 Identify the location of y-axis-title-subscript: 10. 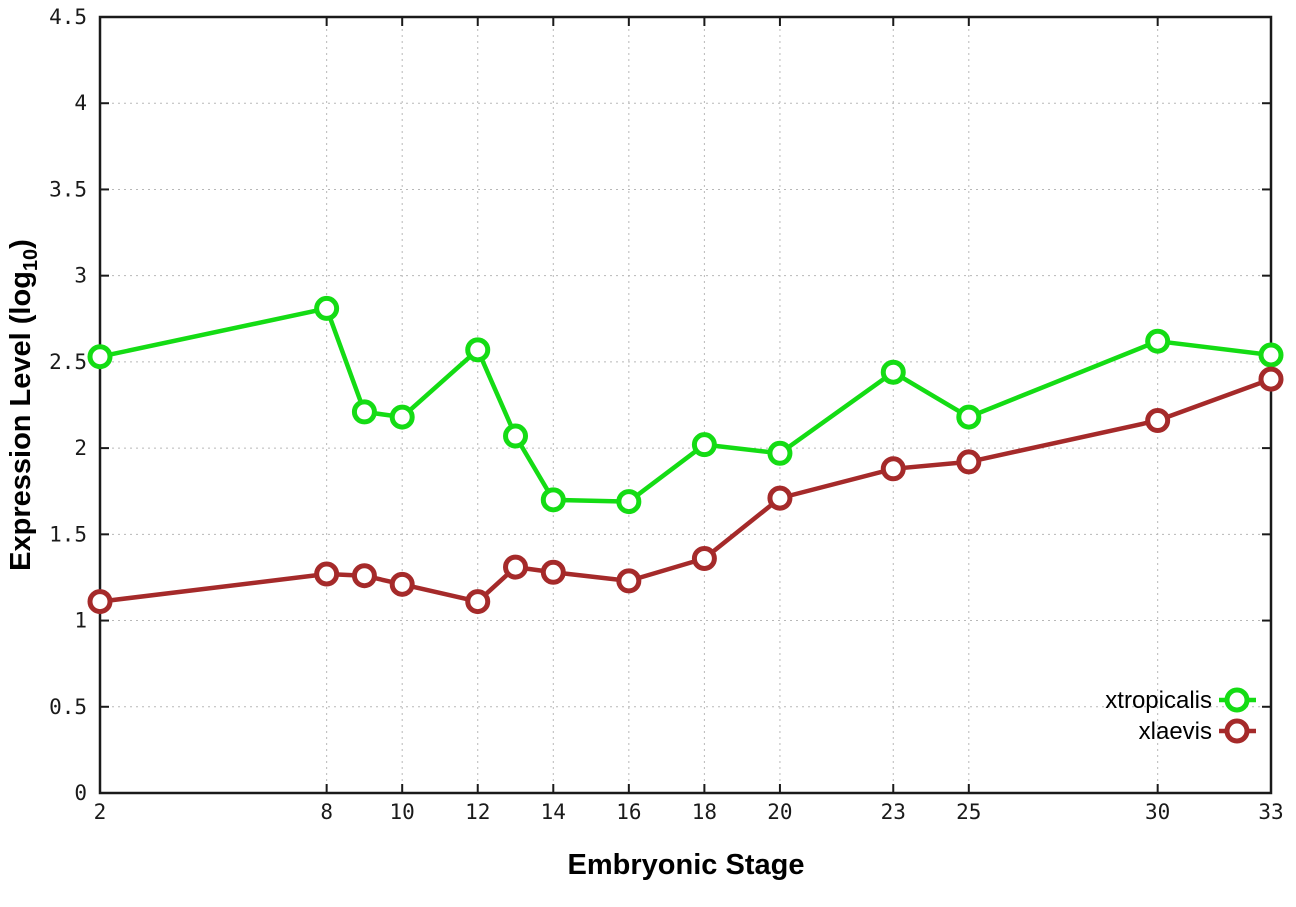
(31, 260).